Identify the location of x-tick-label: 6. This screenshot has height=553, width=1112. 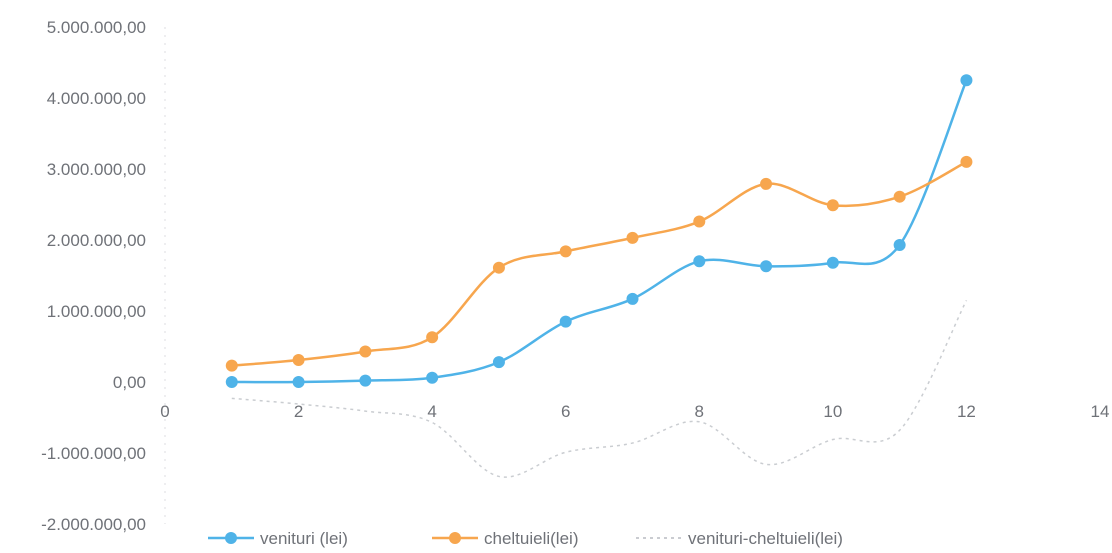
(565, 411).